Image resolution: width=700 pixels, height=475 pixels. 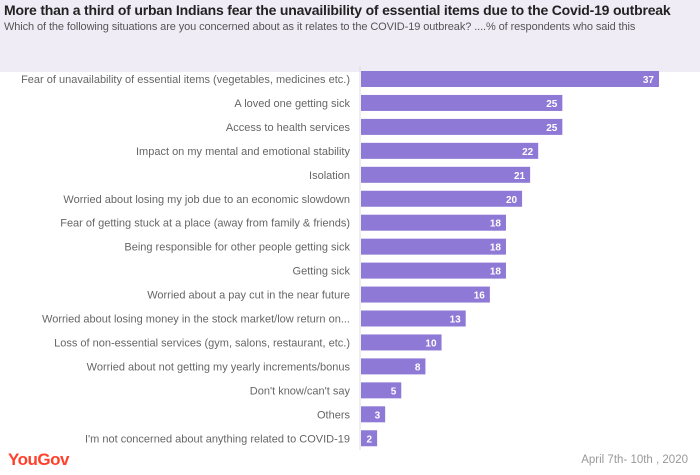 What do you see at coordinates (329, 176) in the screenshot?
I see `category-label: Isolation` at bounding box center [329, 176].